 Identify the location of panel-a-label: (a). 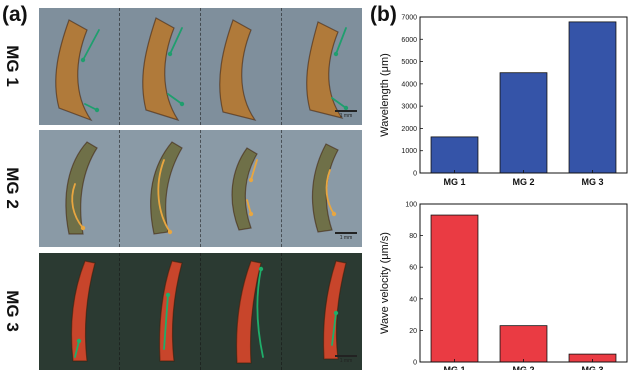
(15, 14).